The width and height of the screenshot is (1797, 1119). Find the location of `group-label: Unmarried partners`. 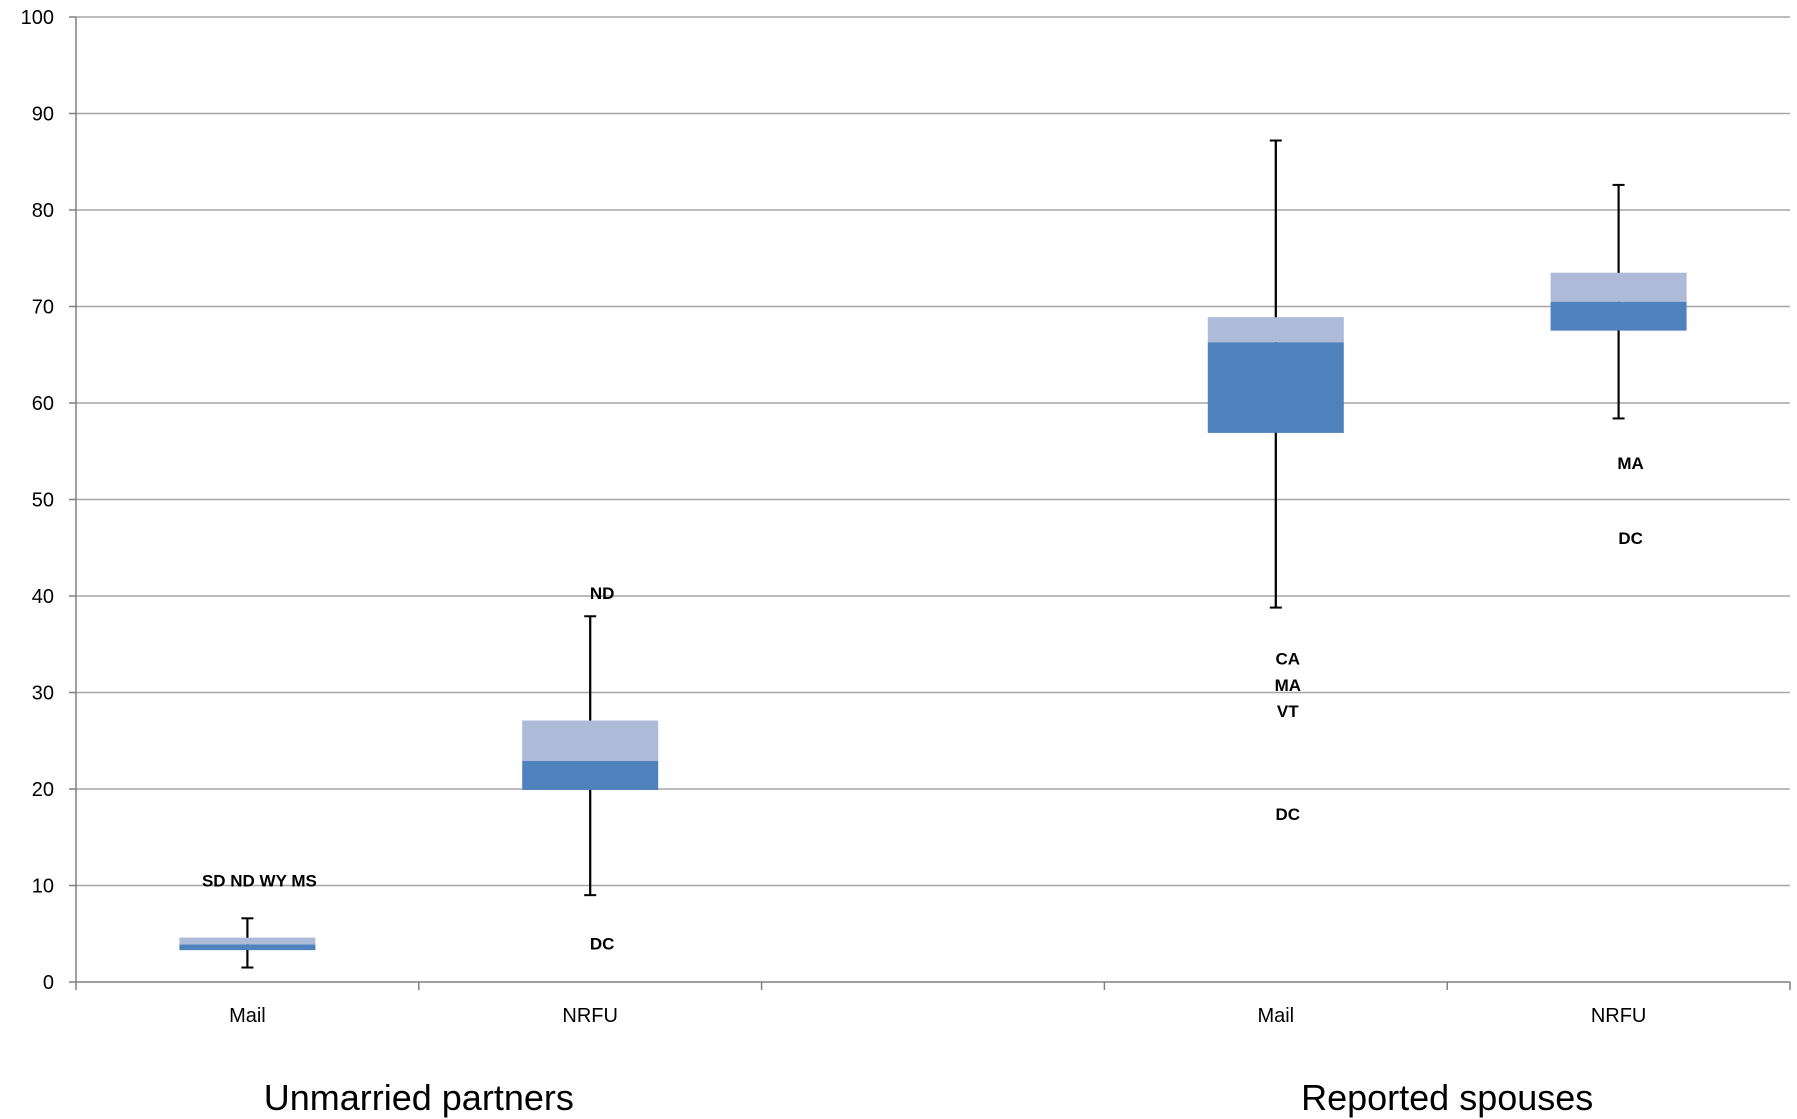

group-label: Unmarried partners is located at coordinates (419, 1097).